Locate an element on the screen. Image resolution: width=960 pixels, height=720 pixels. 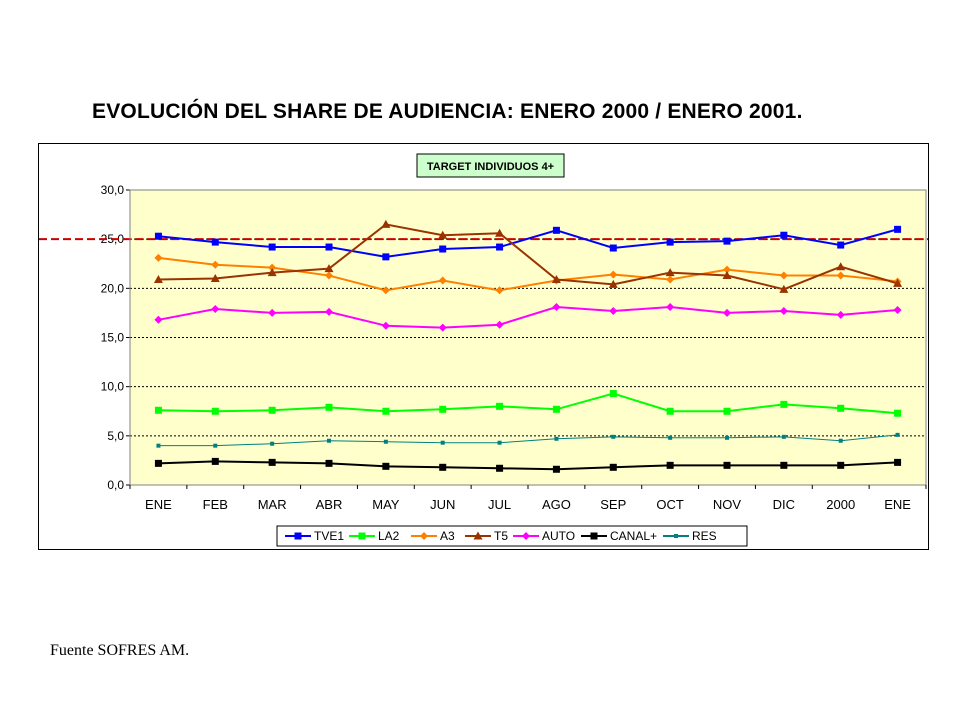
x-tick-label: JUL is located at coordinates (499, 504).